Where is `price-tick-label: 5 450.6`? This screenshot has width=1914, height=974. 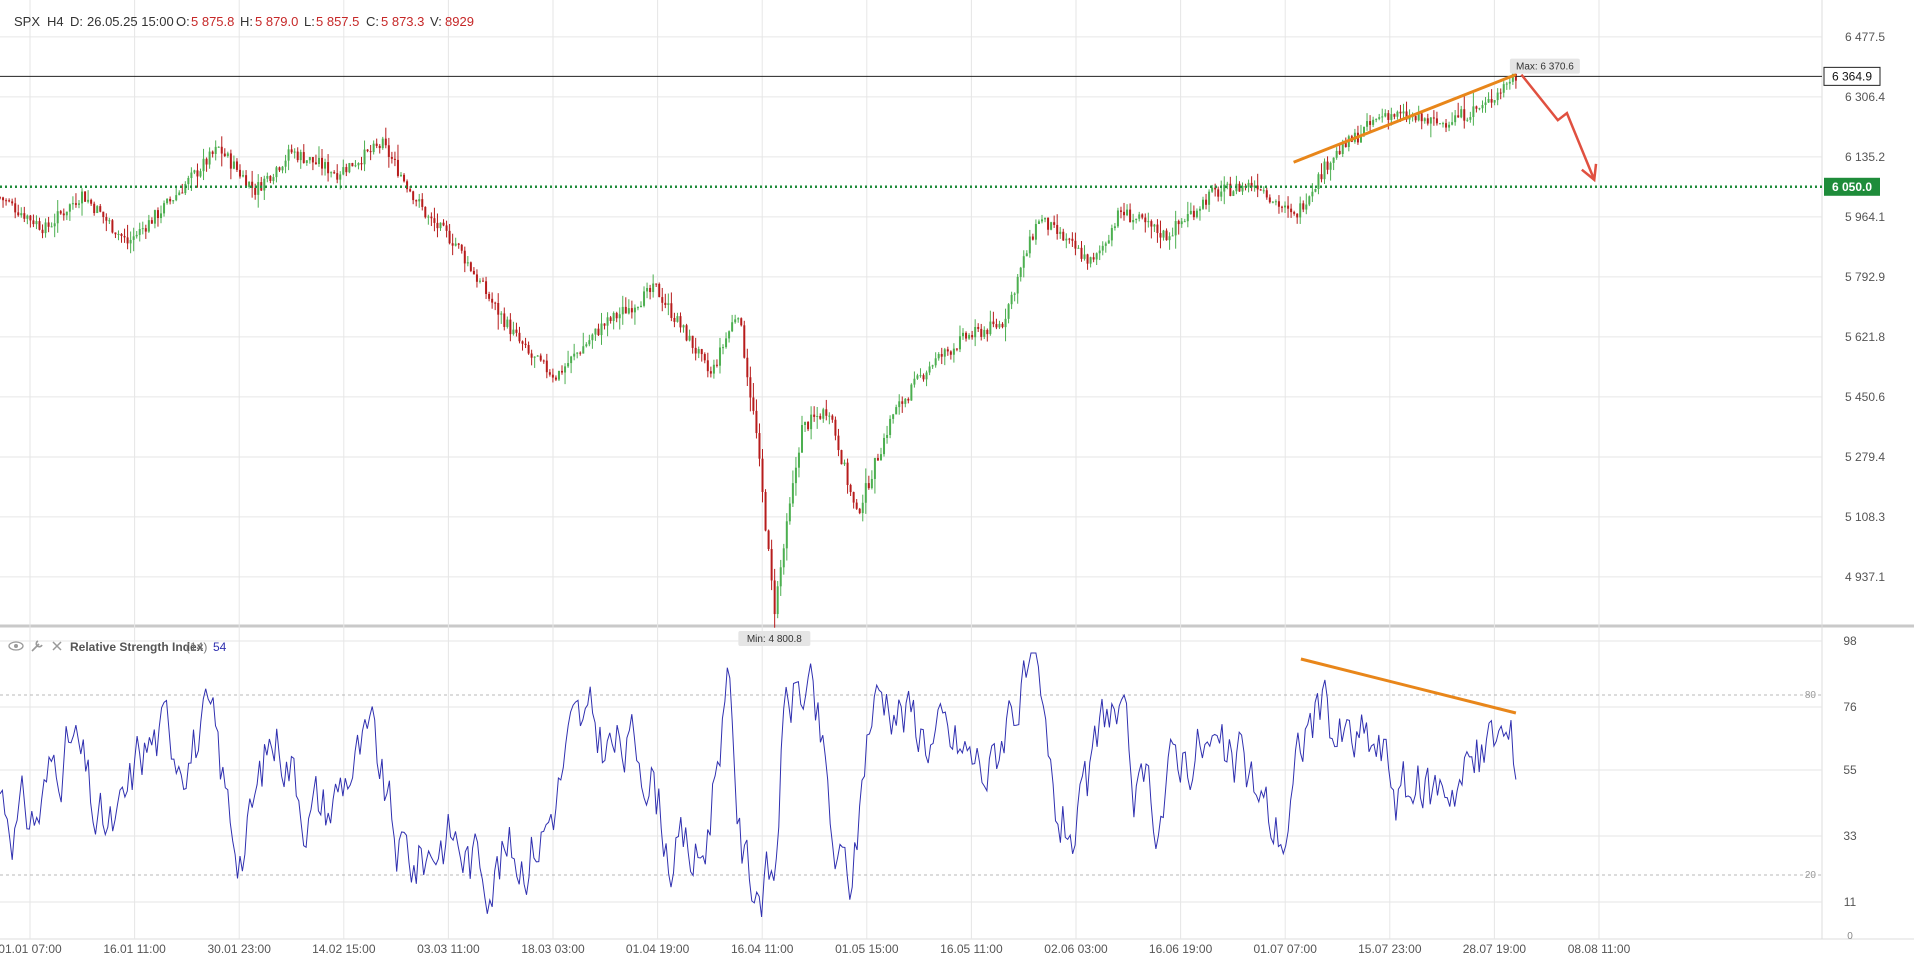 price-tick-label: 5 450.6 is located at coordinates (1865, 397).